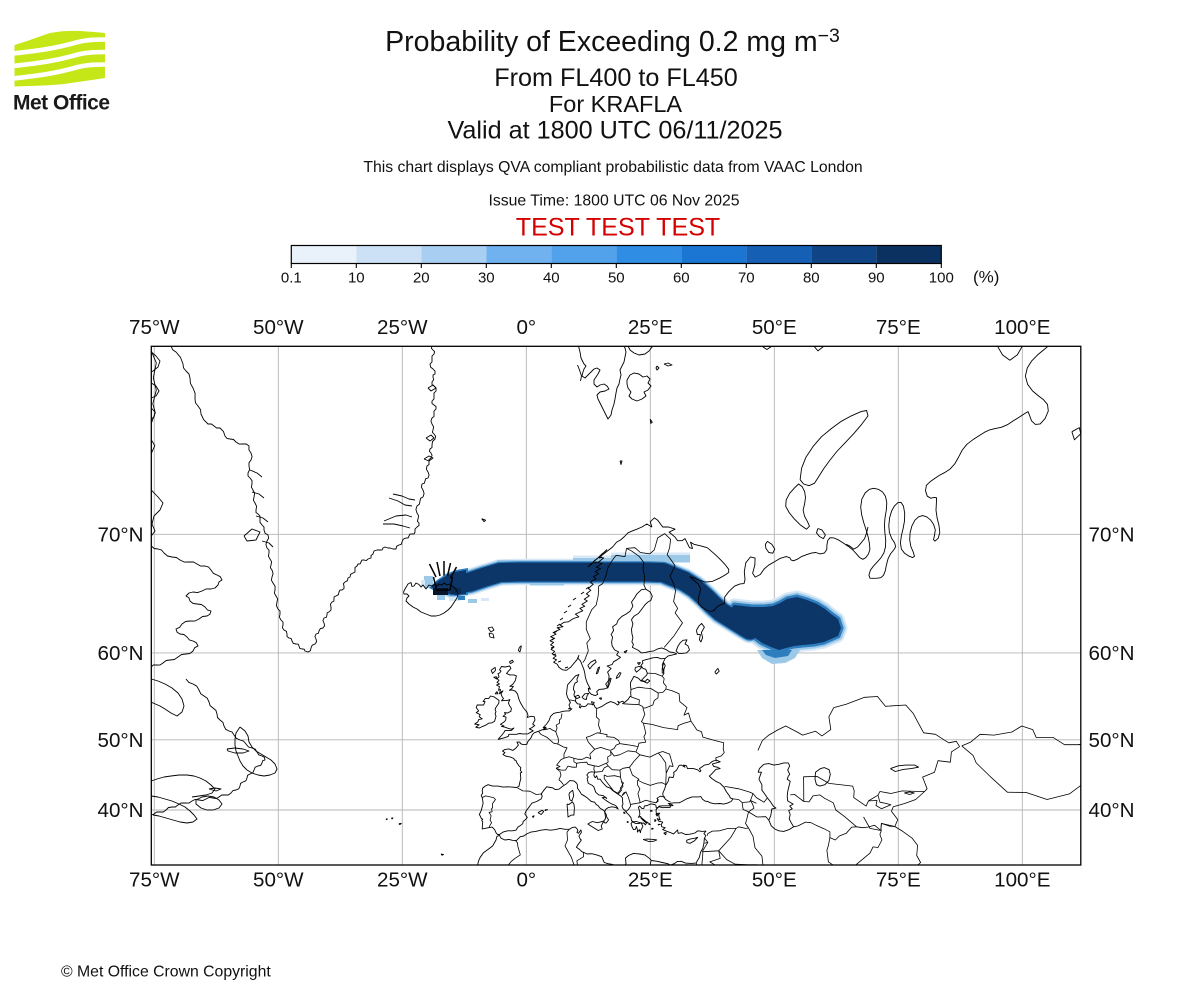  Describe the element at coordinates (811, 278) in the screenshot. I see `svg-text: 80` at that location.